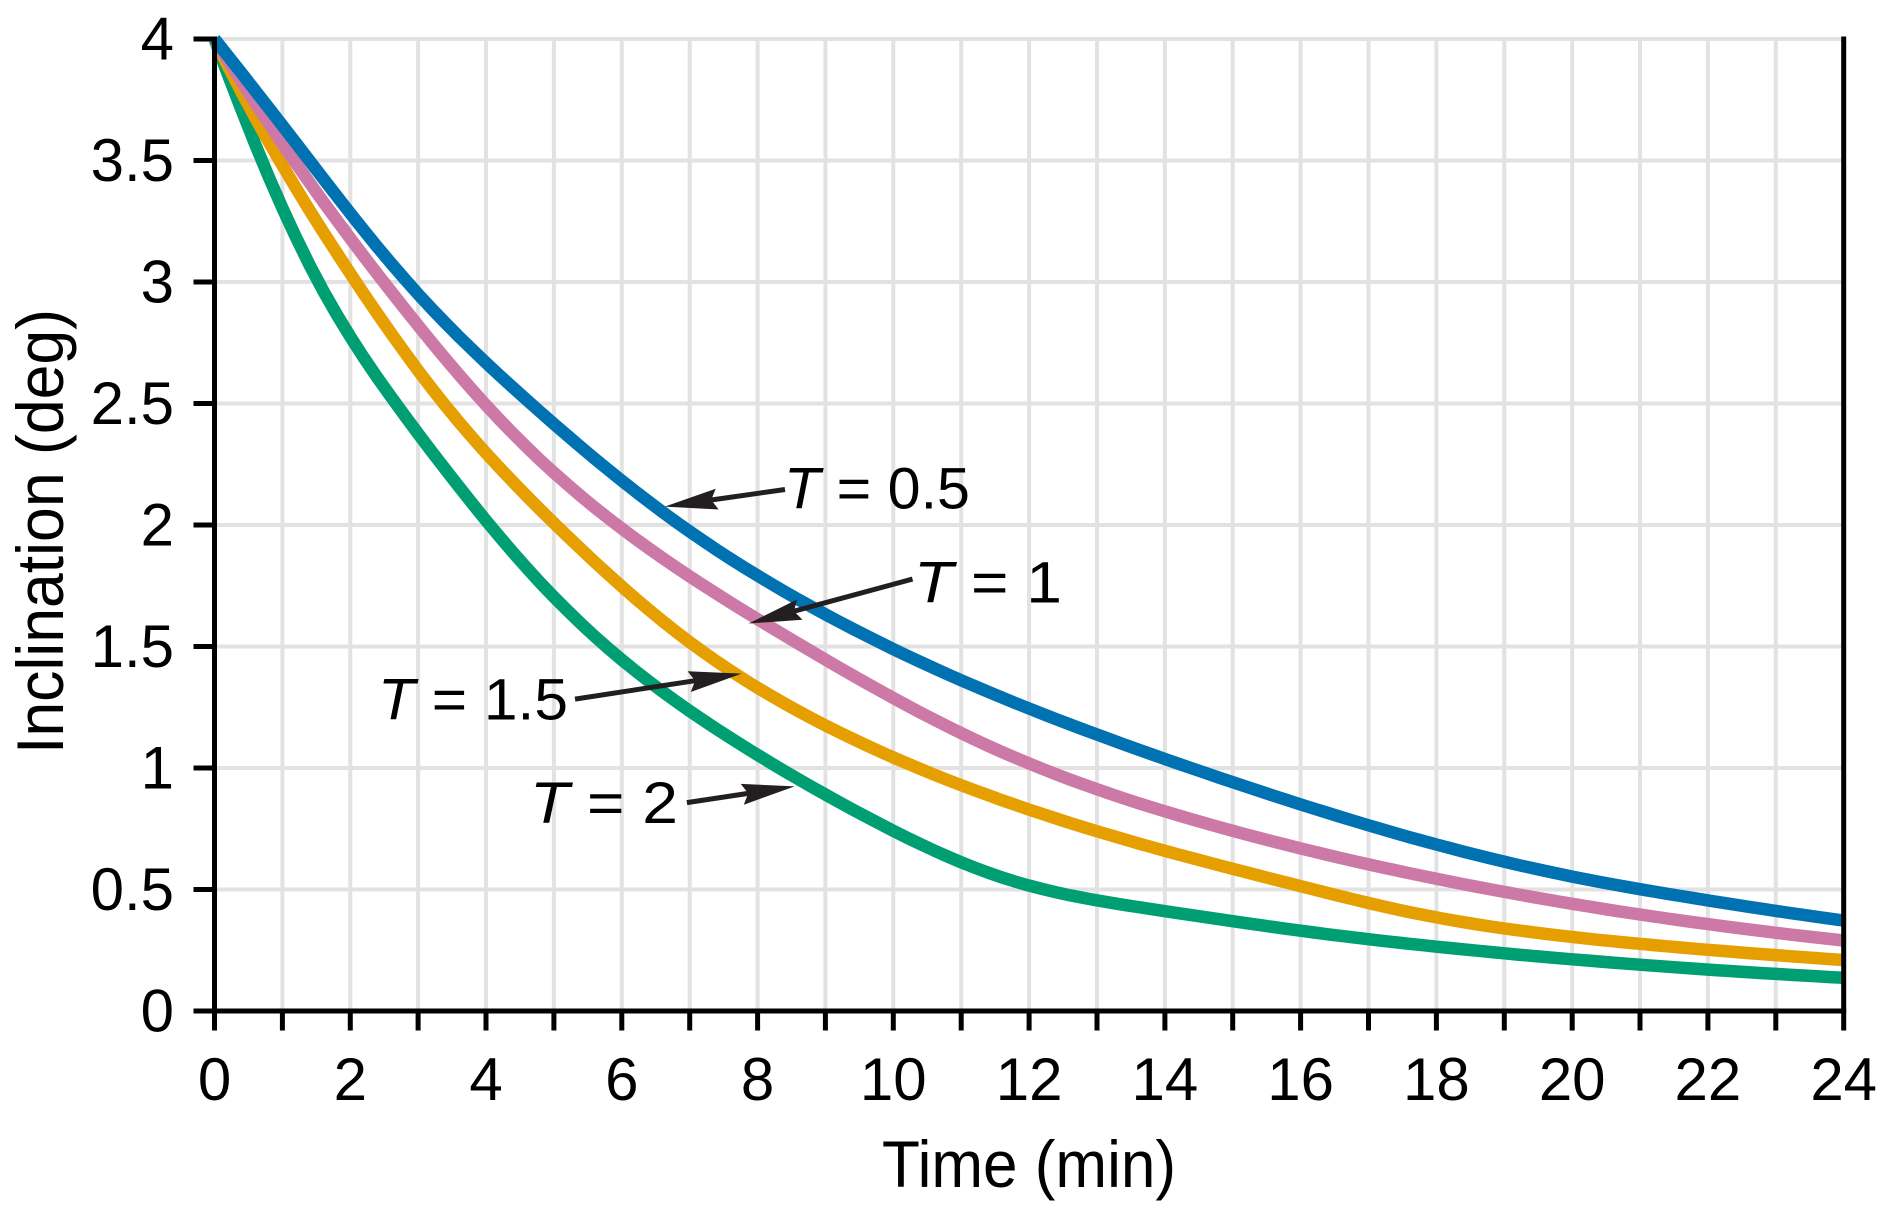  I want to click on svg-text: Time (min), so click(1029, 1164).